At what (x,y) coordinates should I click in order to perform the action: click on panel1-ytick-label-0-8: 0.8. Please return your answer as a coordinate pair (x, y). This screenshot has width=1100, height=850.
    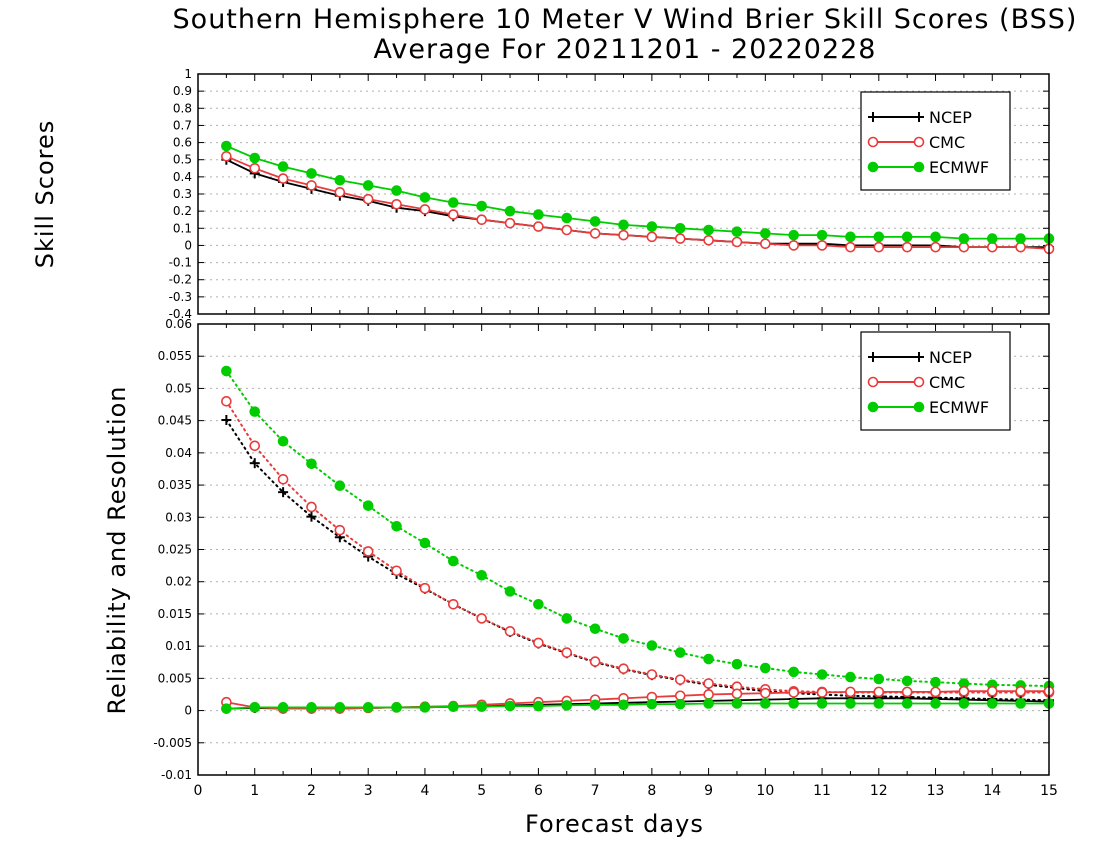
    Looking at the image, I should click on (182, 108).